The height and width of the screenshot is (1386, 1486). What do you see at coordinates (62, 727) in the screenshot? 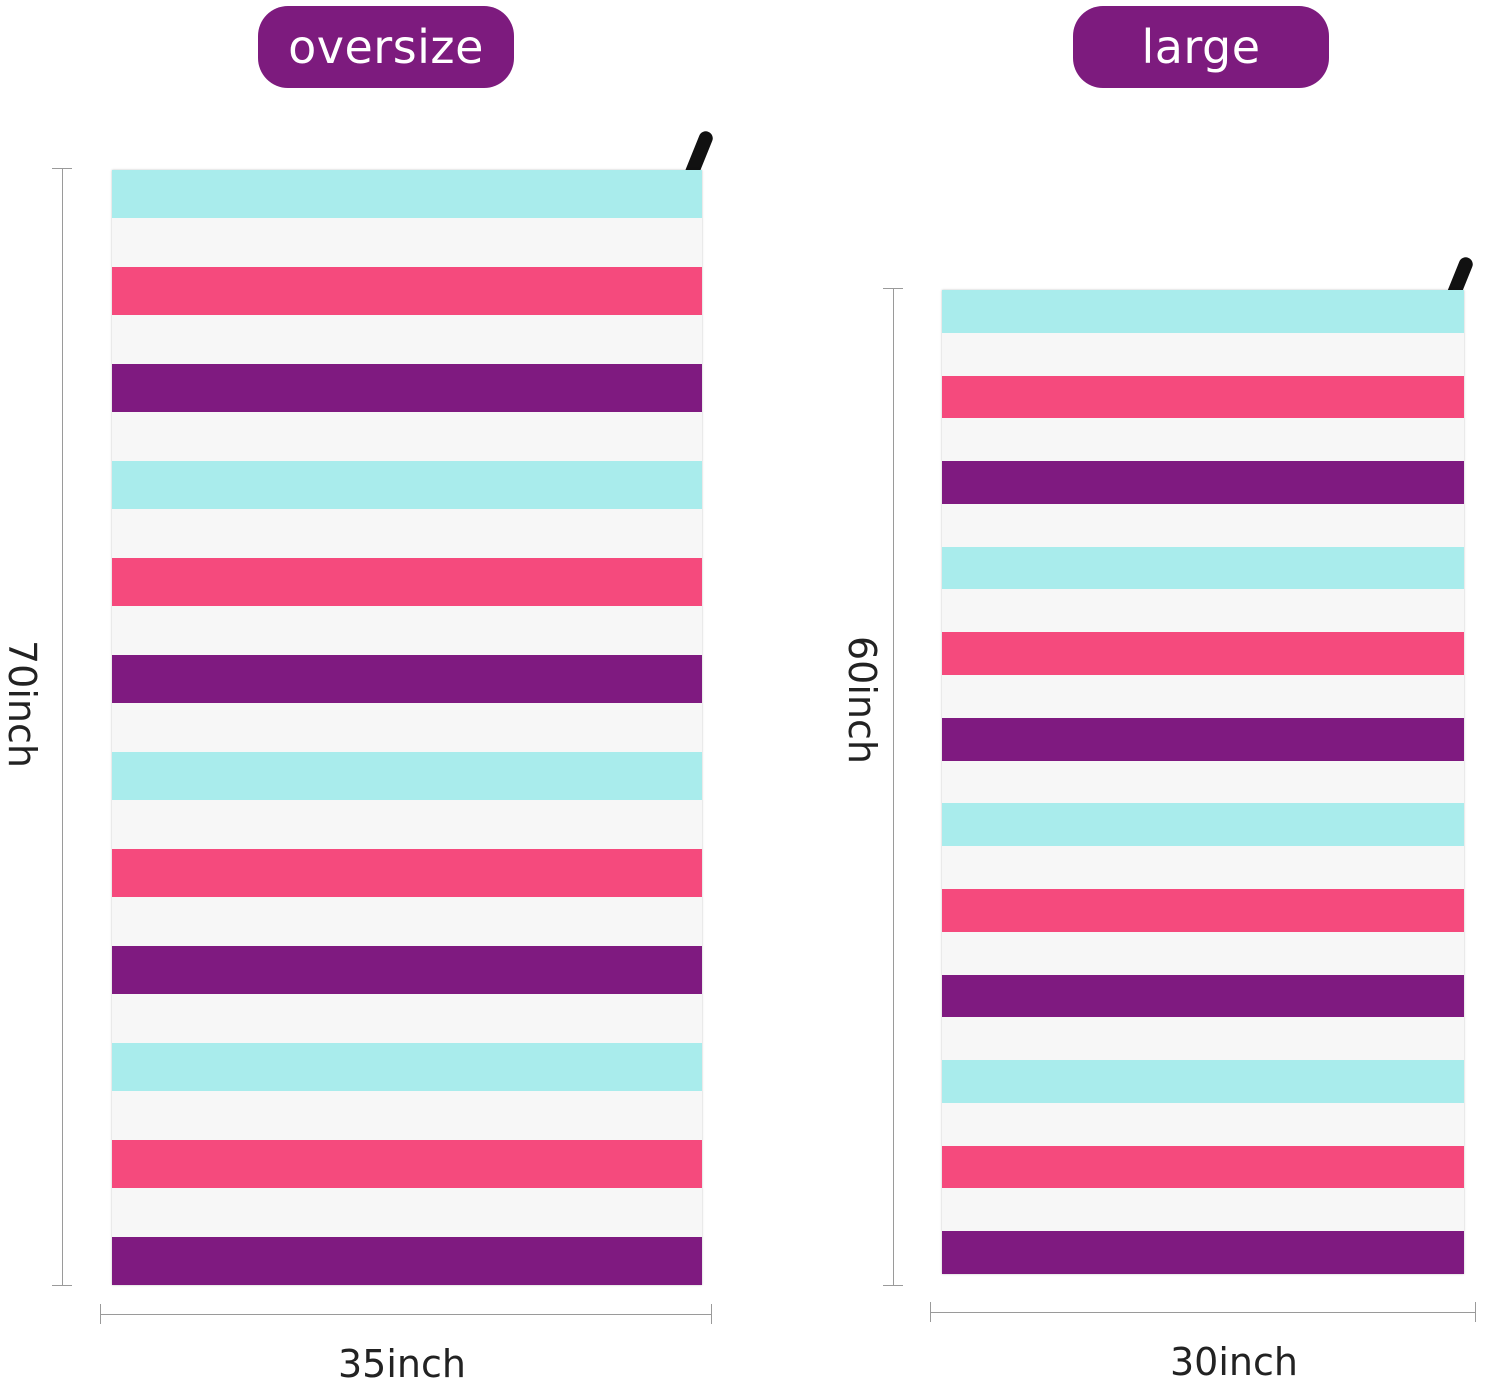
I see `oversize-height-line` at bounding box center [62, 727].